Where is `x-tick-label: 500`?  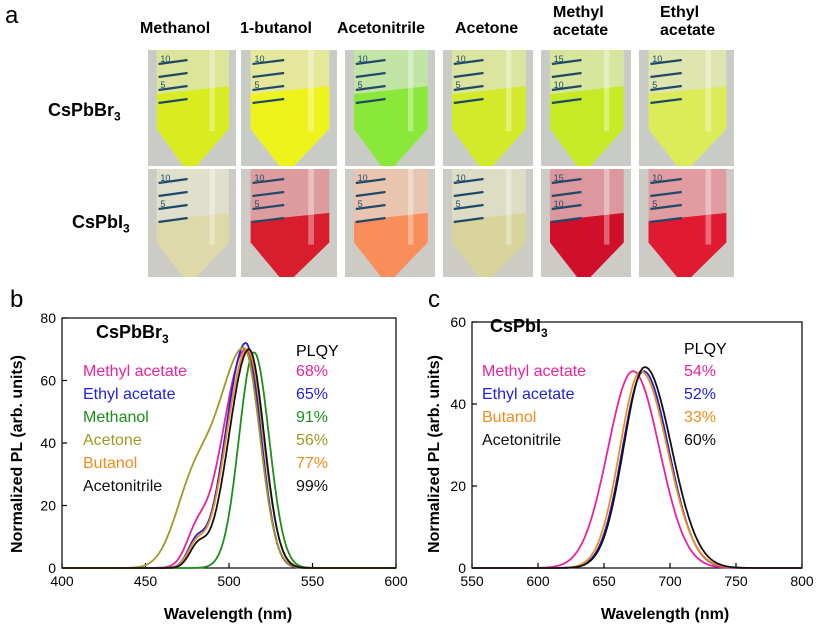 x-tick-label: 500 is located at coordinates (229, 581).